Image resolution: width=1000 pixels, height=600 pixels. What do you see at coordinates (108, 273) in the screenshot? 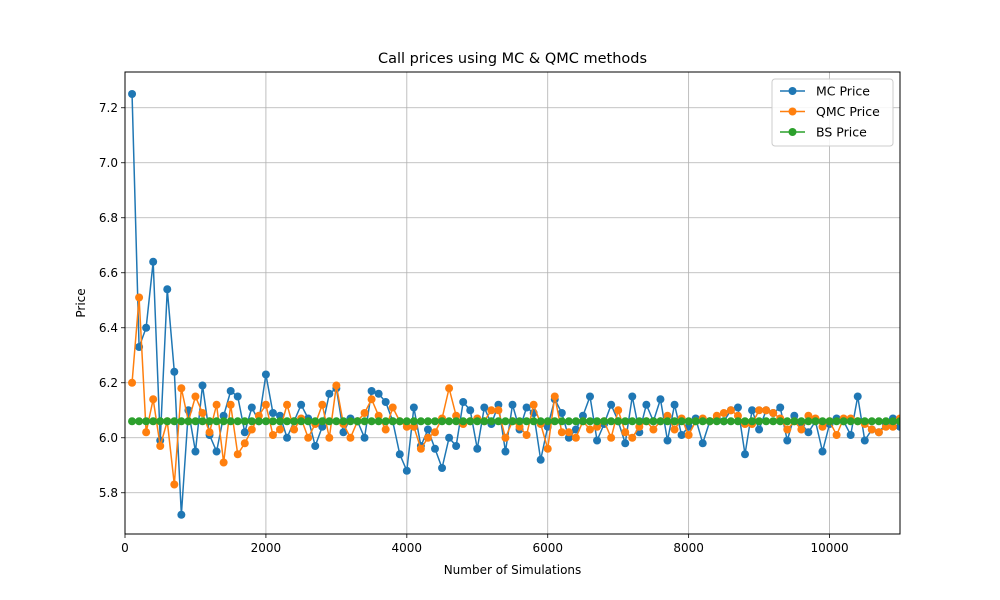
I see `y-tick-label: 6.6` at bounding box center [108, 273].